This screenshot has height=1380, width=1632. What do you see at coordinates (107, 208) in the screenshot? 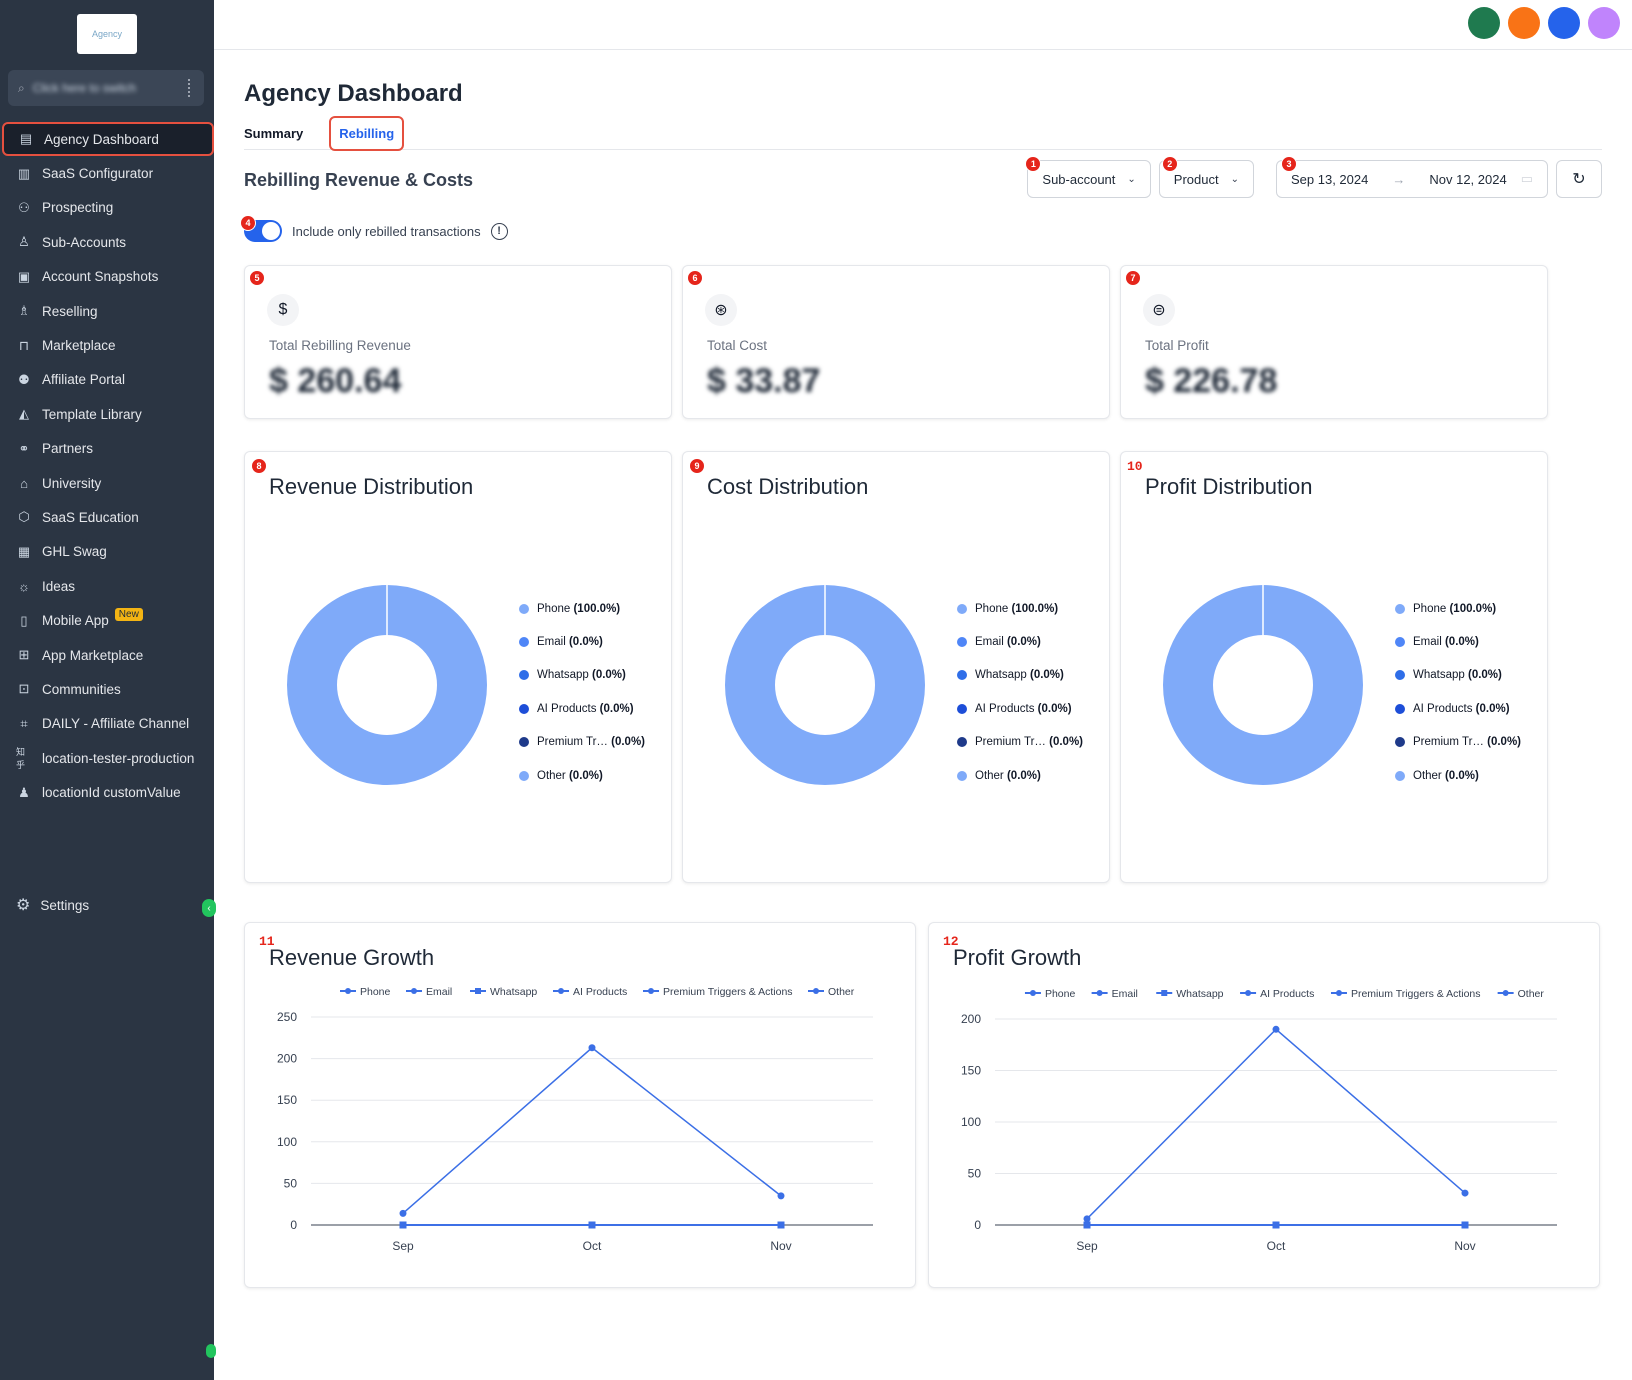
I see `sidebar-item-prospecting: ⚇ Prospecting` at bounding box center [107, 208].